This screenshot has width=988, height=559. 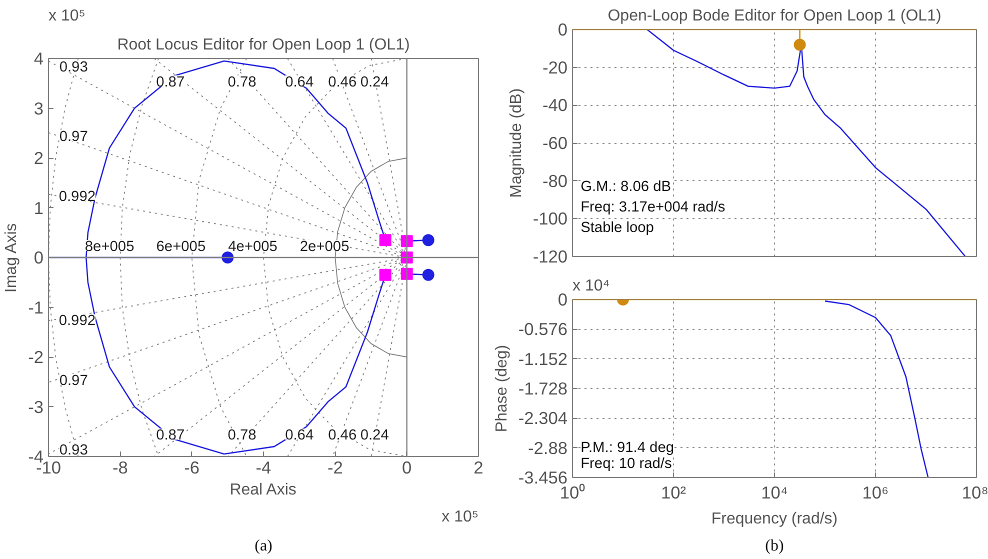 What do you see at coordinates (626, 464) in the screenshot?
I see `annotation: Freq: 10 rad/s` at bounding box center [626, 464].